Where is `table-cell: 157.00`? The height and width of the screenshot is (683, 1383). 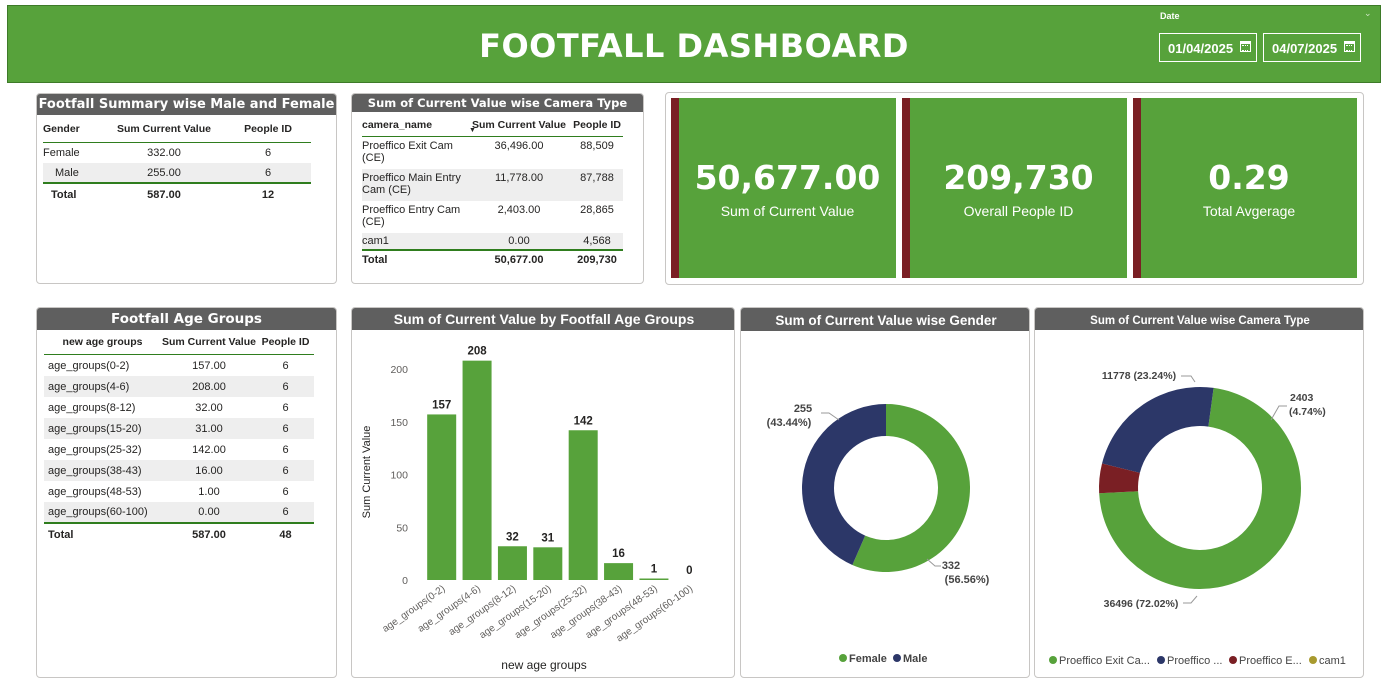
table-cell: 157.00 is located at coordinates (209, 365).